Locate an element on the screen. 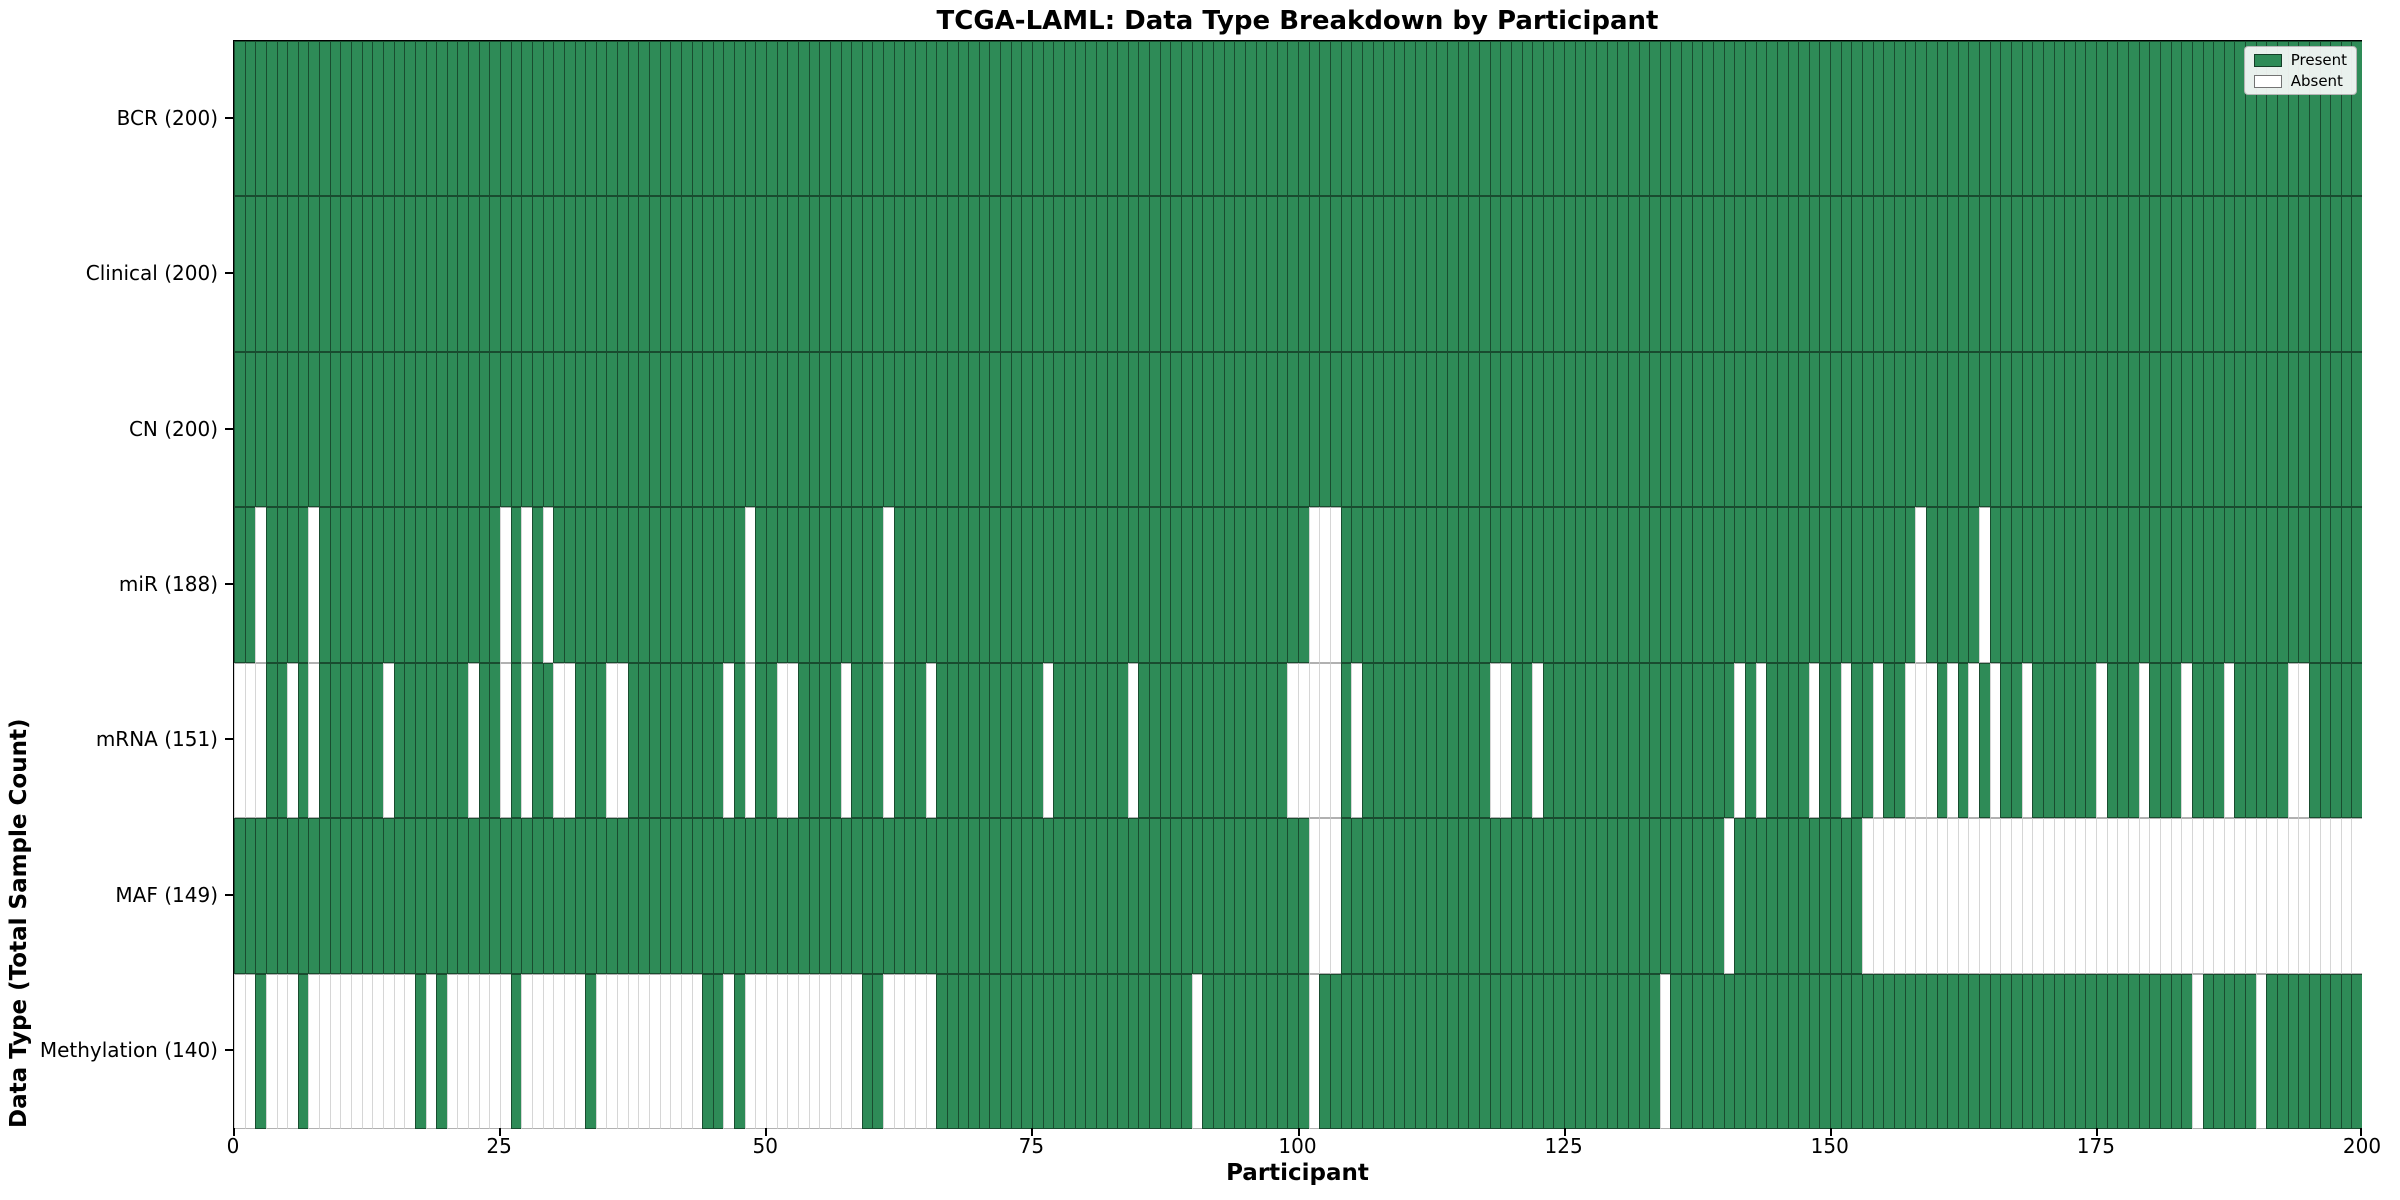 The width and height of the screenshot is (2400, 1200). row-band-Methylation is located at coordinates (1298, 1051).